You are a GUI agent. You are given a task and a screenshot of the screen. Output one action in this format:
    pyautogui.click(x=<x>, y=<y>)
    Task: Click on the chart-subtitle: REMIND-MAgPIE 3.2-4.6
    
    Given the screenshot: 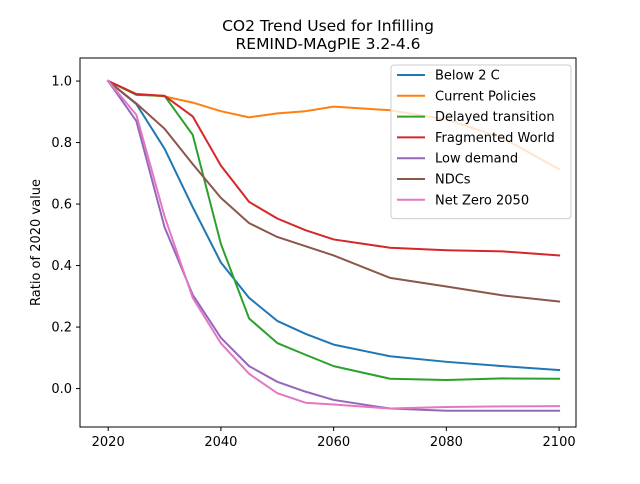 What is the action you would take?
    pyautogui.click(x=328, y=44)
    